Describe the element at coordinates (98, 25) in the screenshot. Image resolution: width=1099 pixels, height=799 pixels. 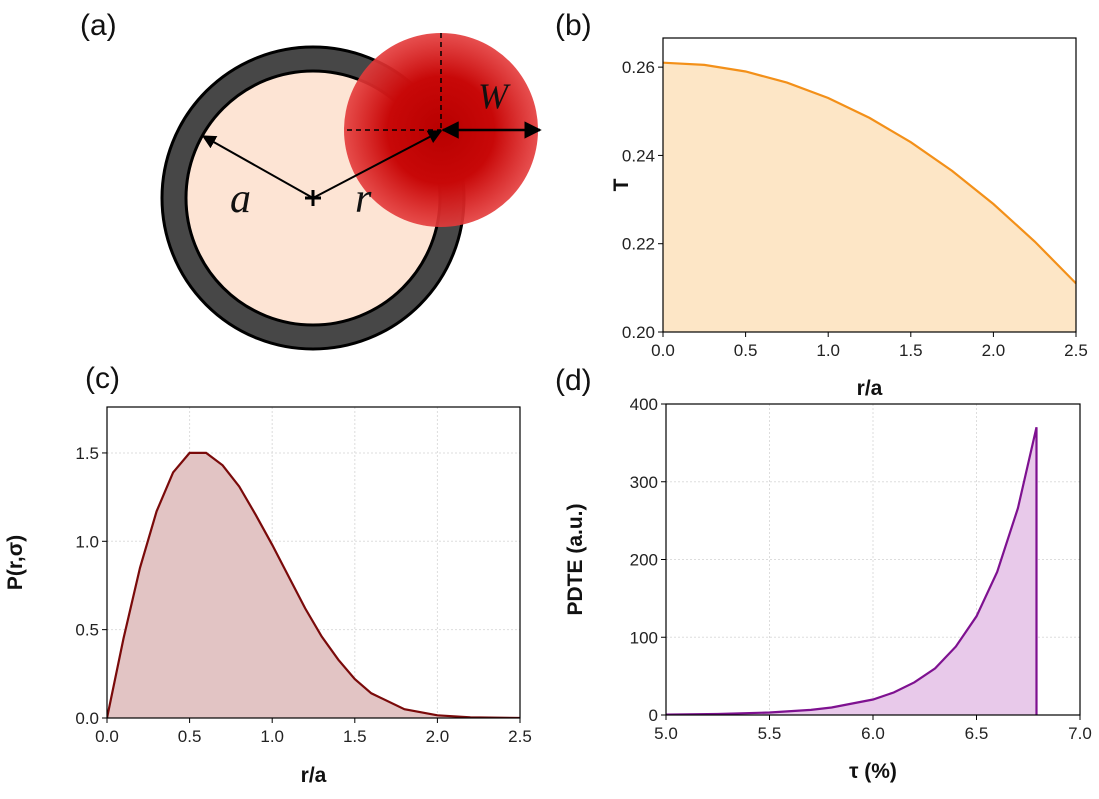
I see `panel-label: (a)` at that location.